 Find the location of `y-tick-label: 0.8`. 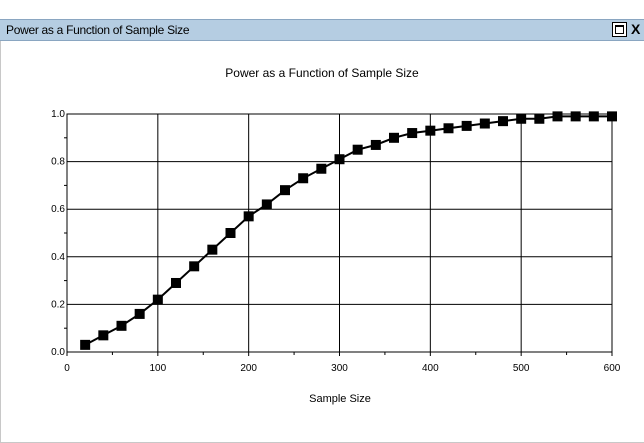

y-tick-label: 0.8 is located at coordinates (58, 162).